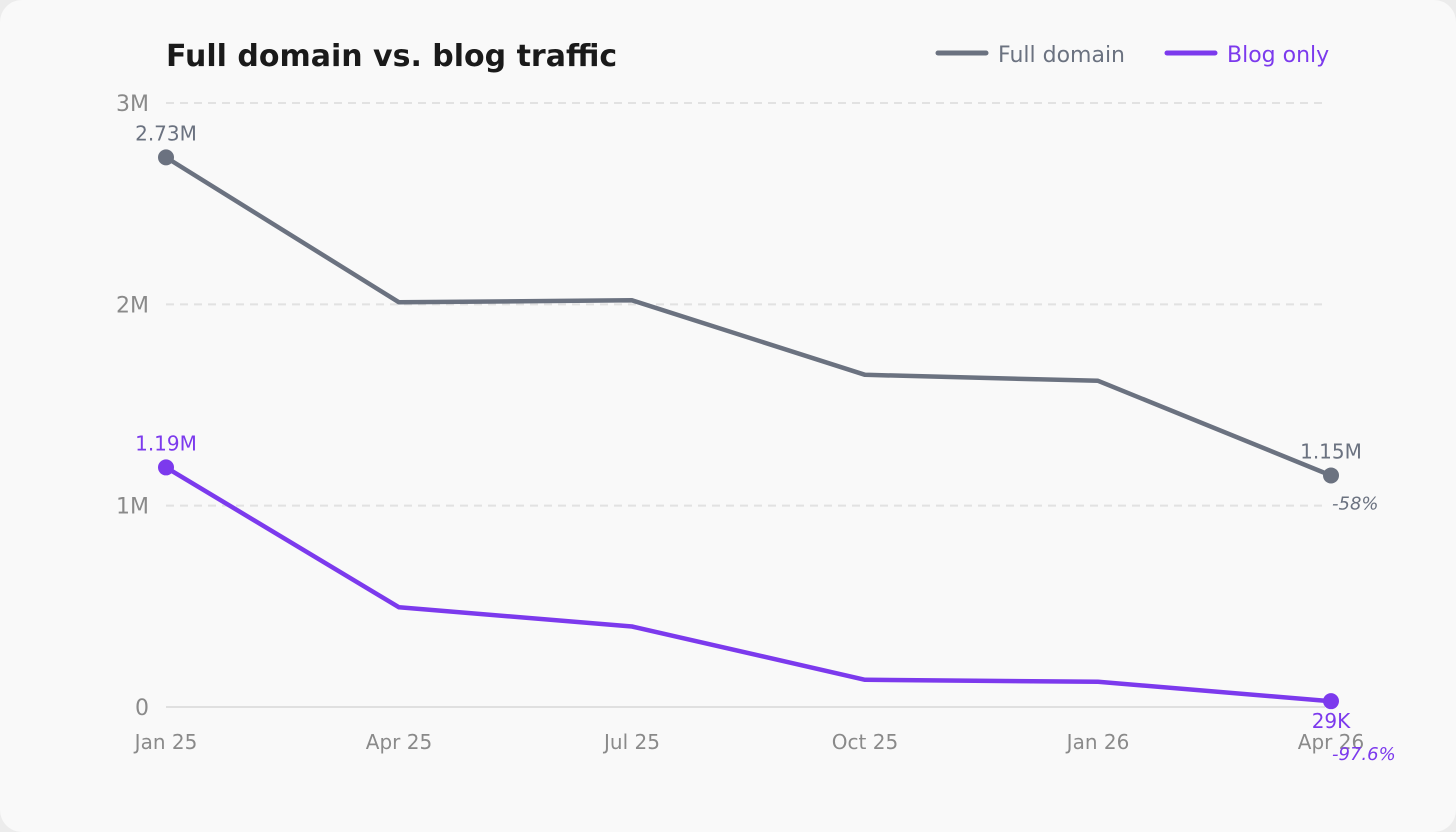  What do you see at coordinates (865, 742) in the screenshot?
I see `x-tick-label: Oct 25` at bounding box center [865, 742].